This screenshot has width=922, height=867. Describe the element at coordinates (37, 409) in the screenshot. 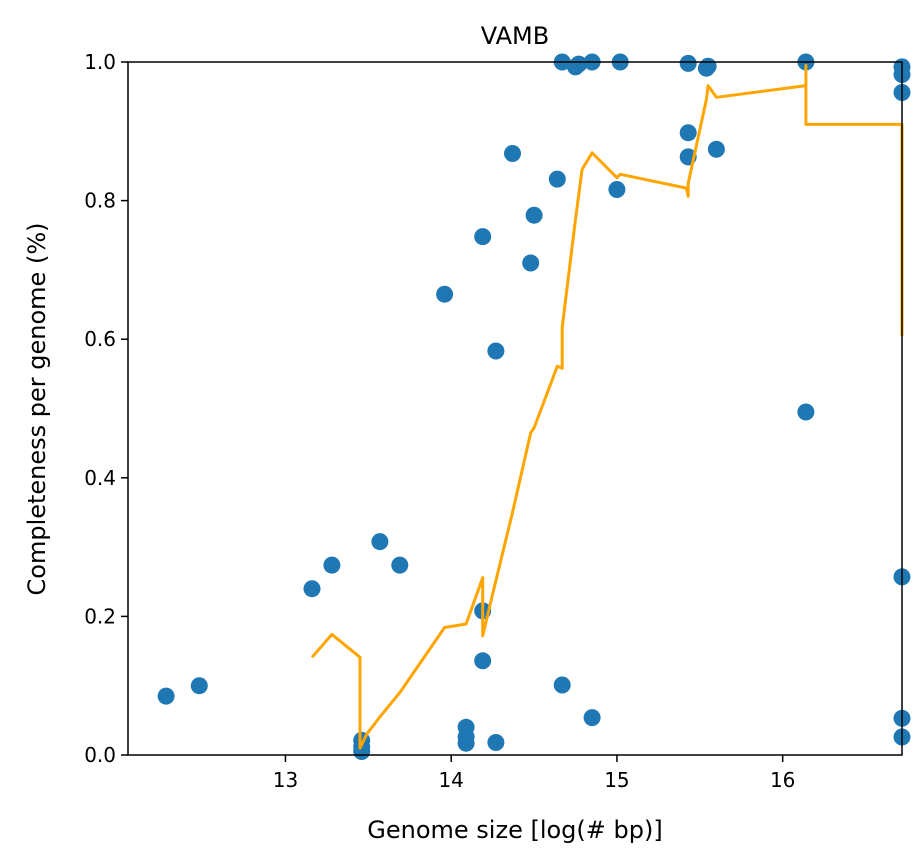

I see `y-axis-label: Completeness per genome (%)` at that location.